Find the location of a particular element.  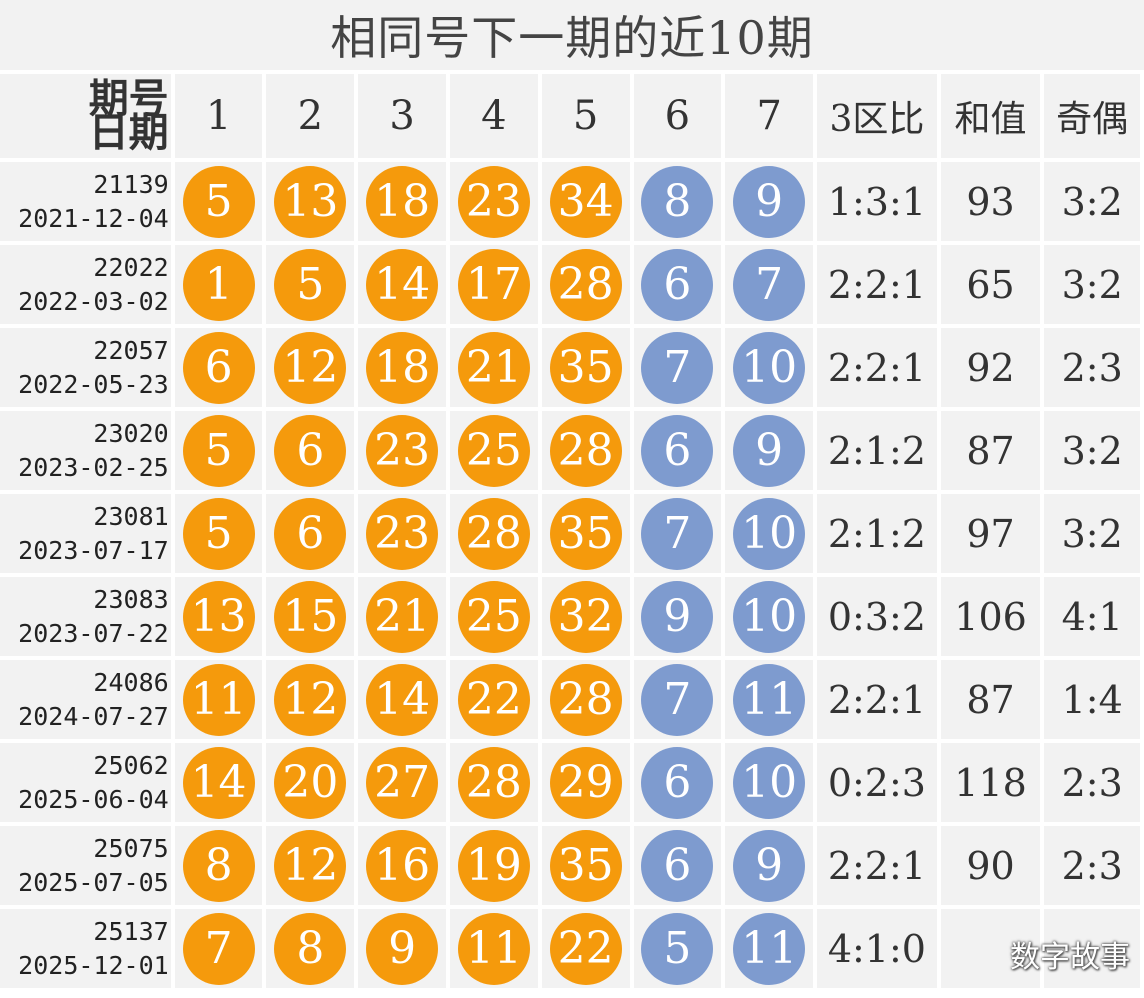

sum-value: 118 is located at coordinates (990, 782).